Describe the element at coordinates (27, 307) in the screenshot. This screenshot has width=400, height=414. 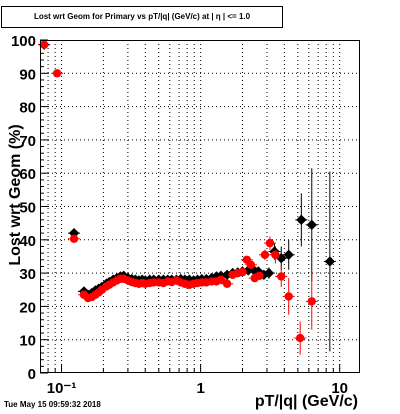
I see `y-tick-label: 20` at that location.